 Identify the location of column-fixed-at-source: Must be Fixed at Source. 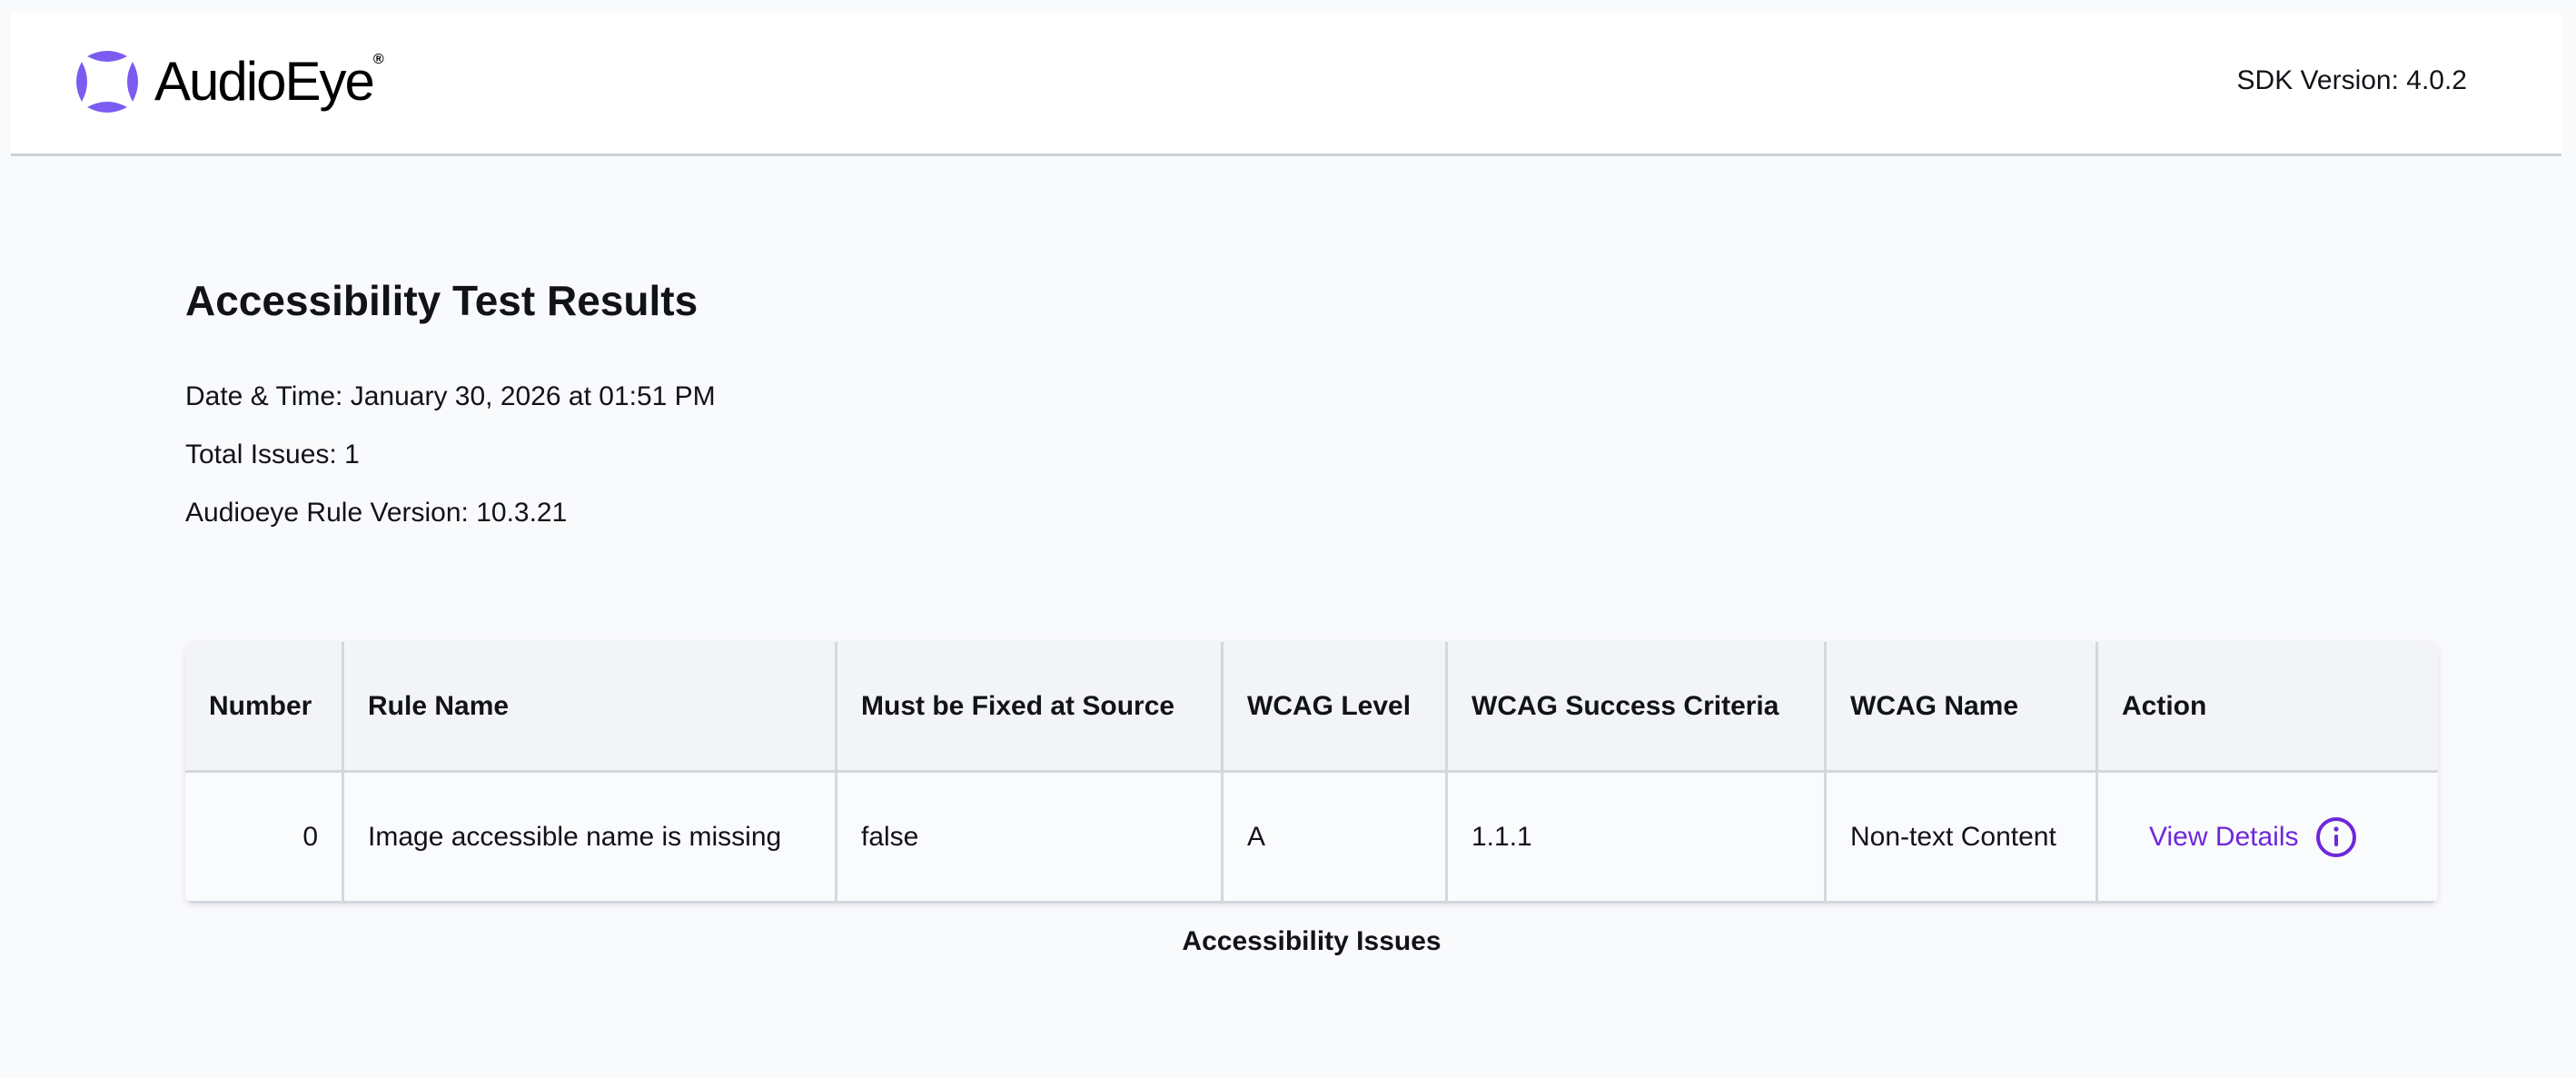
(1029, 707).